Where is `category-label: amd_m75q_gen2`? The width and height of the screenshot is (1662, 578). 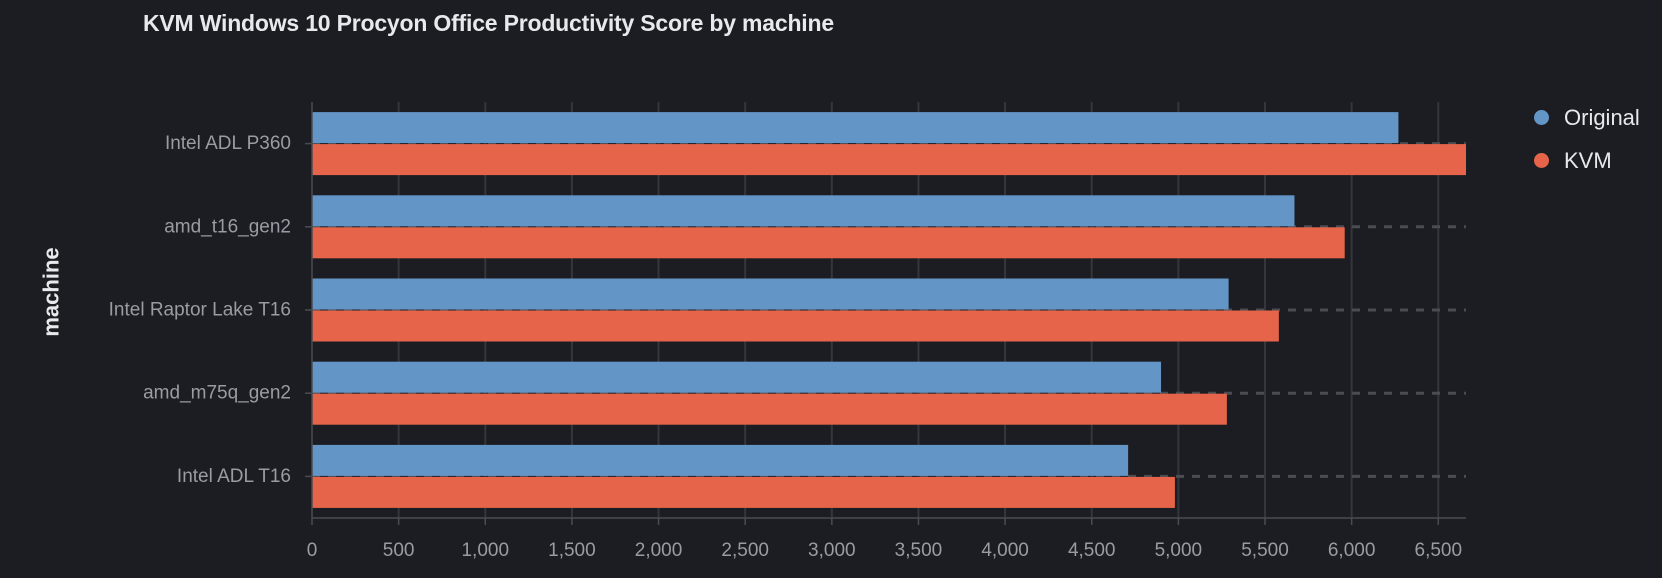 category-label: amd_m75q_gen2 is located at coordinates (217, 393).